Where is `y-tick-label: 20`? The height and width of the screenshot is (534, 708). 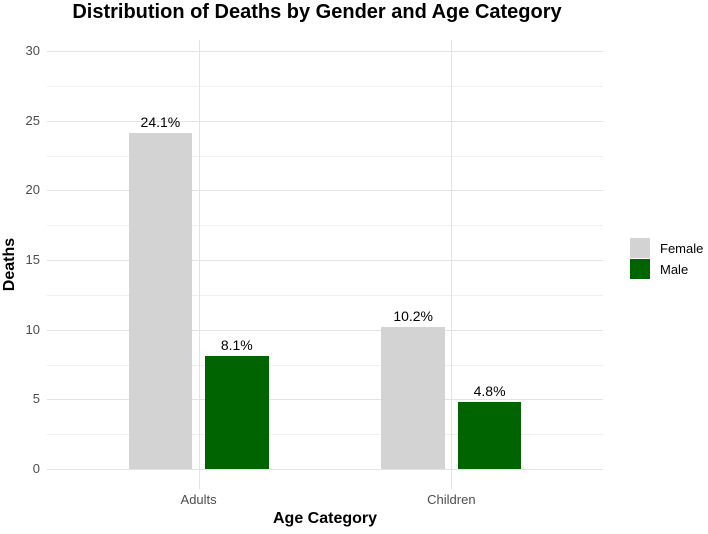
y-tick-label: 20 is located at coordinates (32, 190).